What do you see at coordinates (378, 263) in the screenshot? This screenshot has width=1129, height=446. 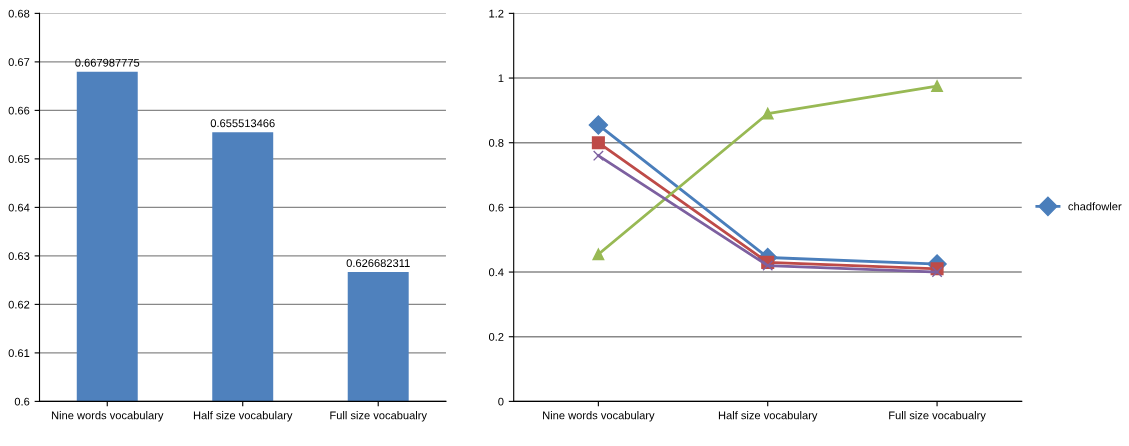 I see `data-label: 0.626682311` at bounding box center [378, 263].